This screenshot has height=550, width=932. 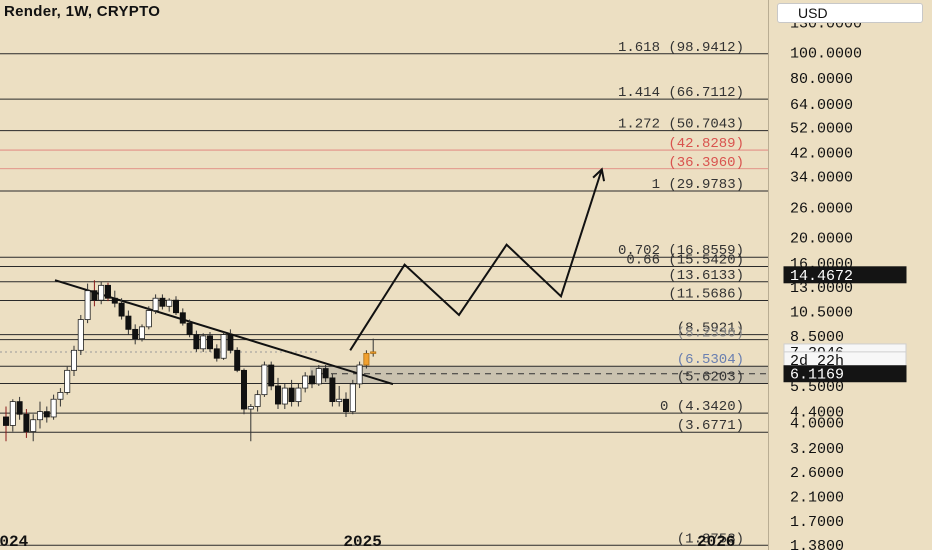 I want to click on fib-label: 0 (4.3420), so click(x=702, y=407).